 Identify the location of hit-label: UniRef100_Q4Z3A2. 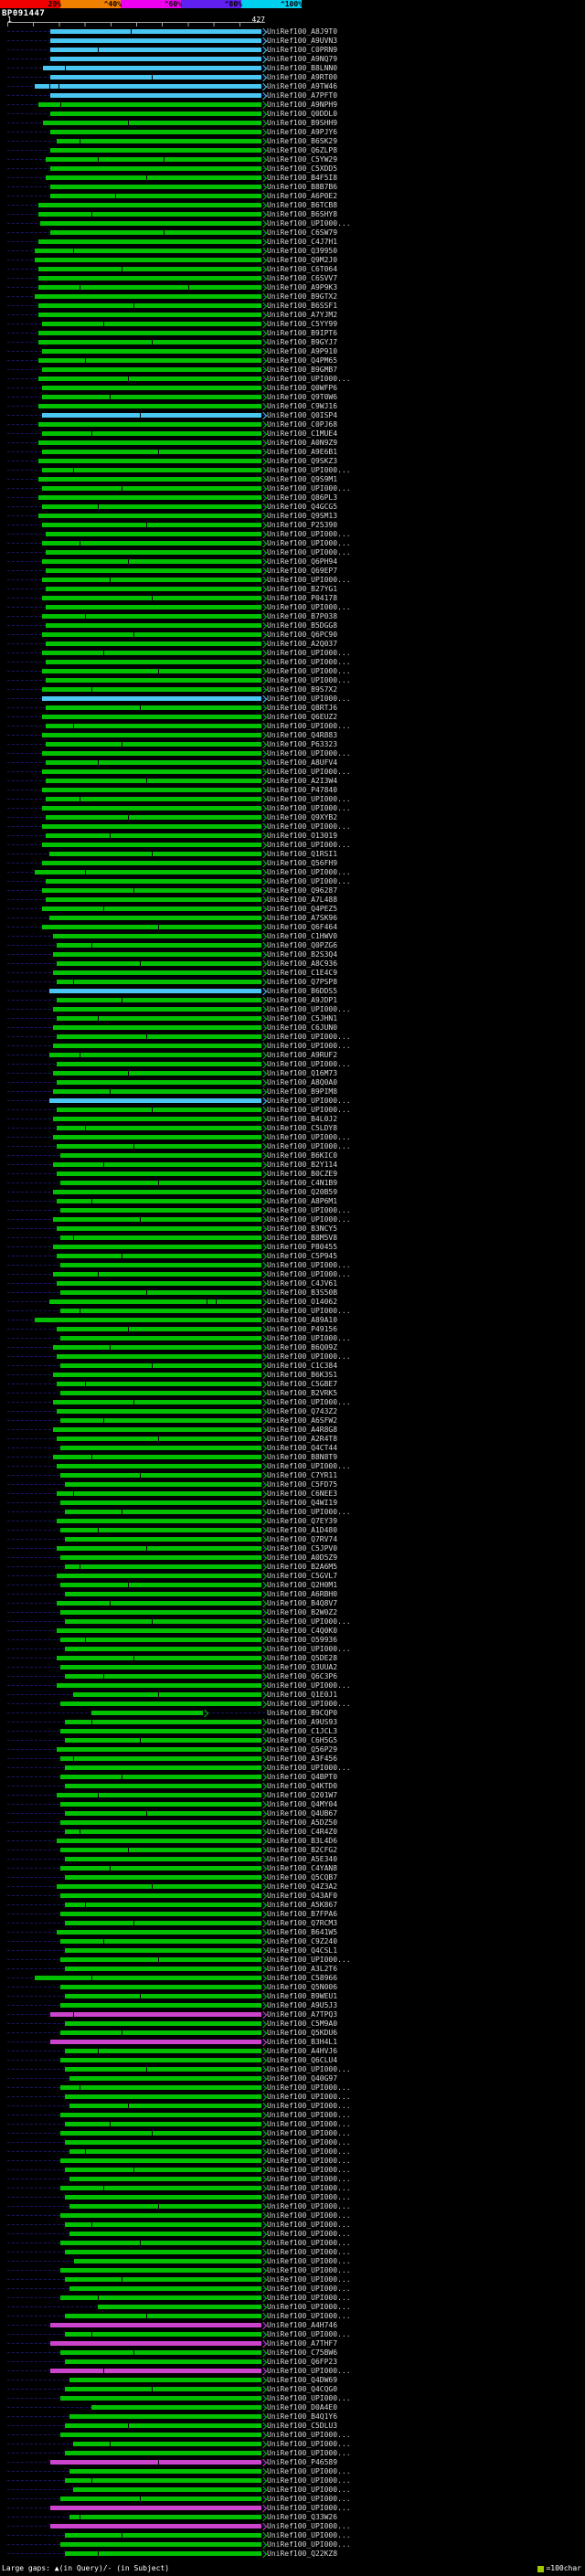
(302, 1886).